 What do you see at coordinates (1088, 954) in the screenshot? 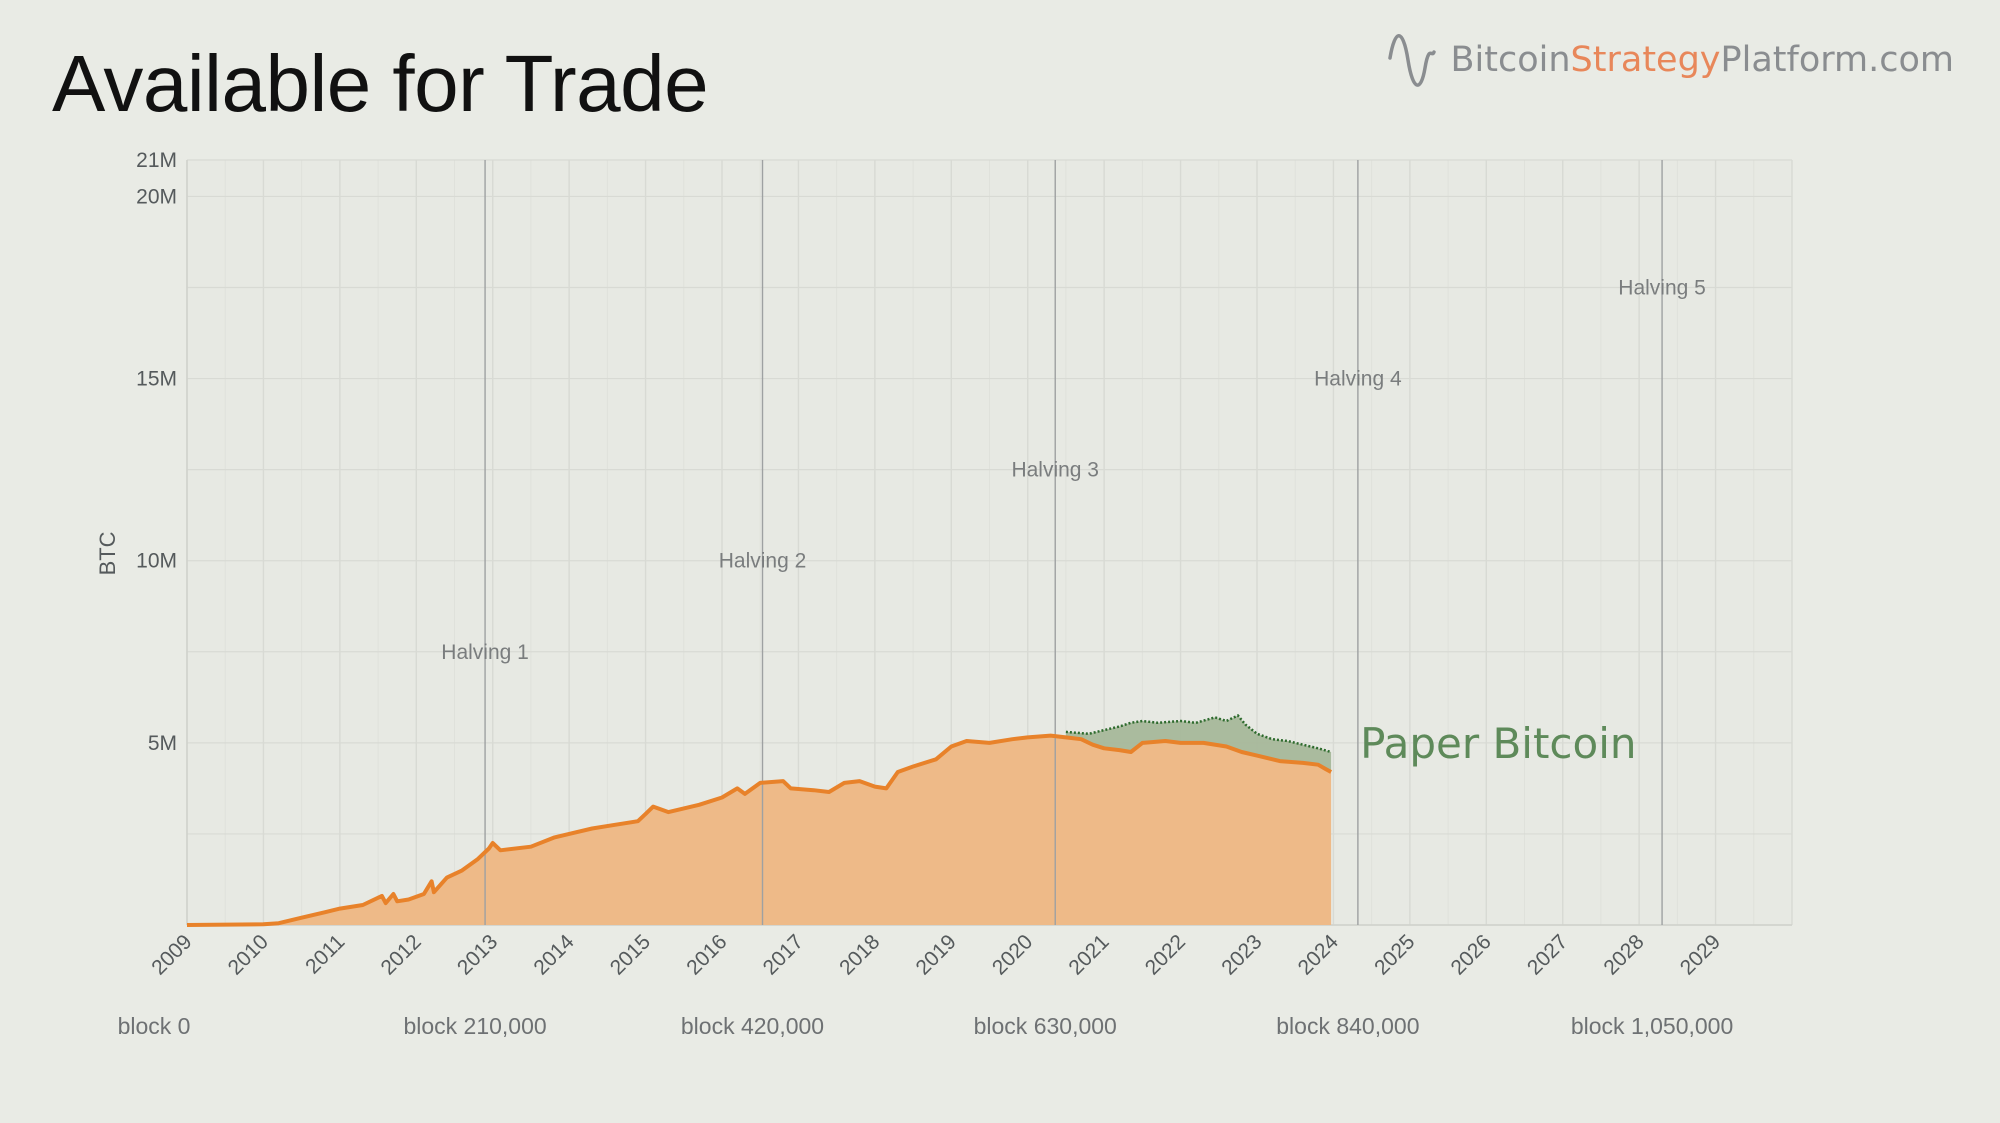
I see `x-tick-label: 2021` at bounding box center [1088, 954].